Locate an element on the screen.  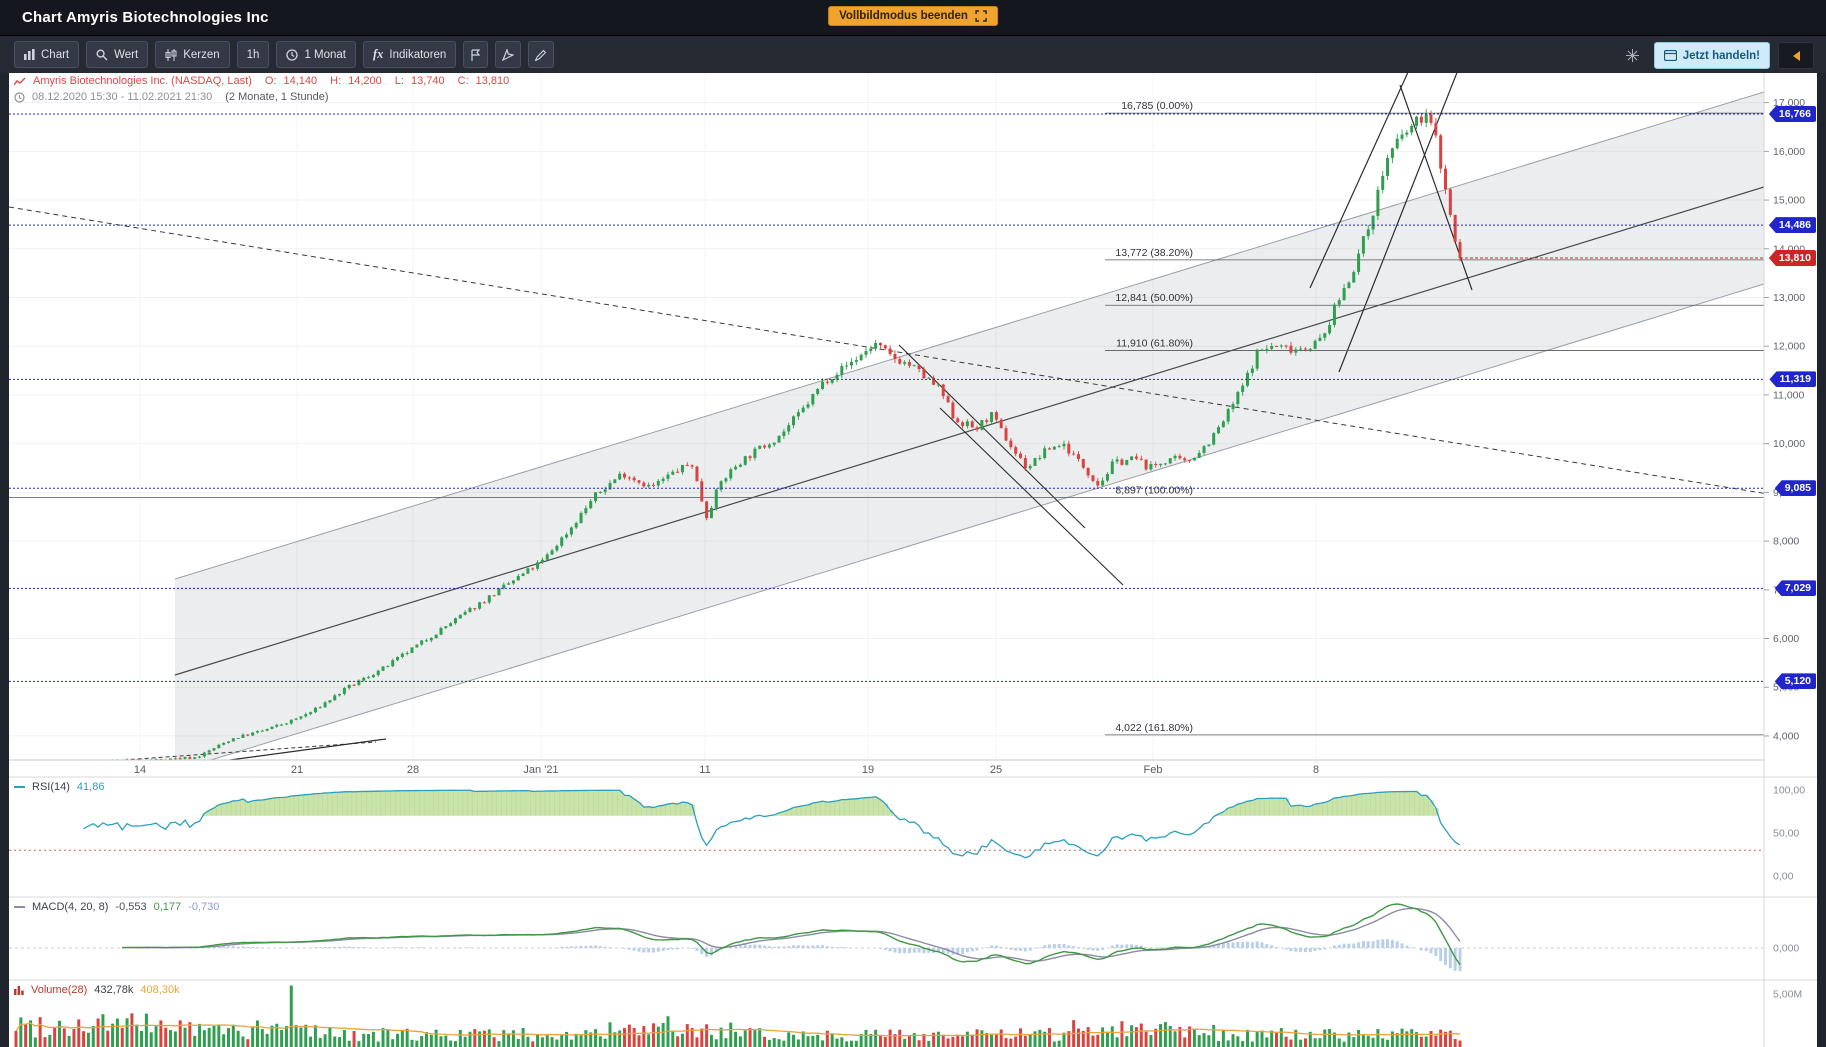
svg-text: 4,022 (161.80%) is located at coordinates (1154, 728).